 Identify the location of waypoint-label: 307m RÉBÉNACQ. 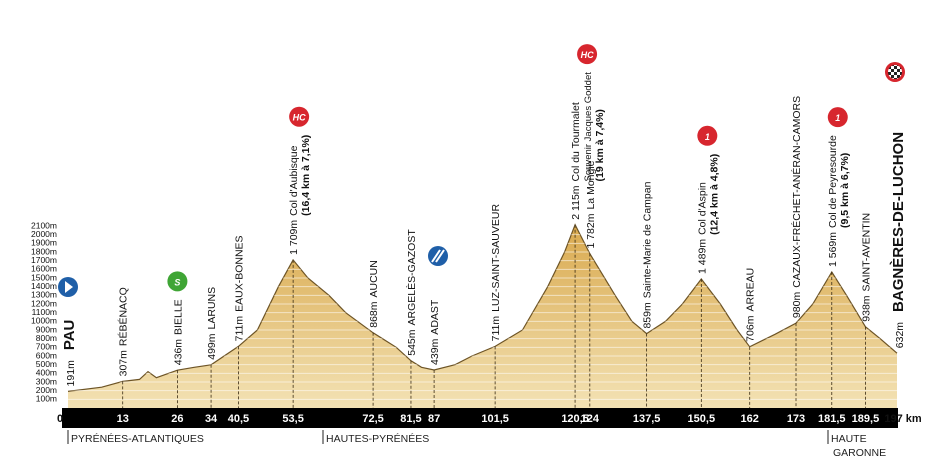
(123, 331).